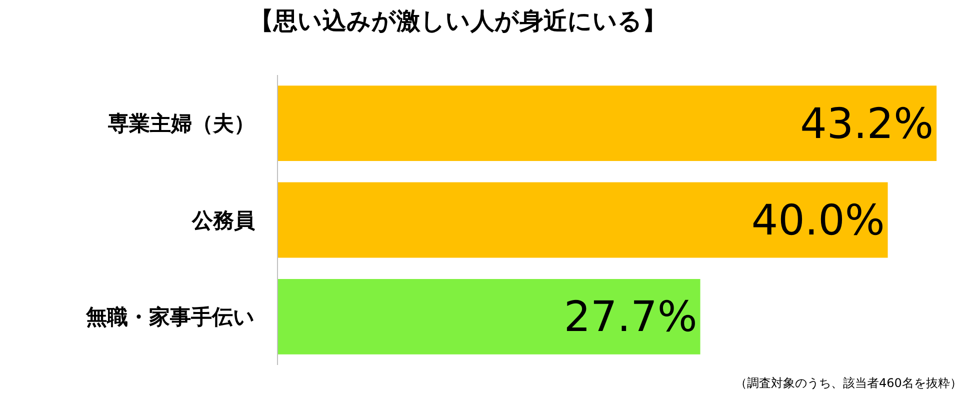 Image resolution: width=964 pixels, height=401 pixels. I want to click on data-label: 43.2%, so click(867, 123).